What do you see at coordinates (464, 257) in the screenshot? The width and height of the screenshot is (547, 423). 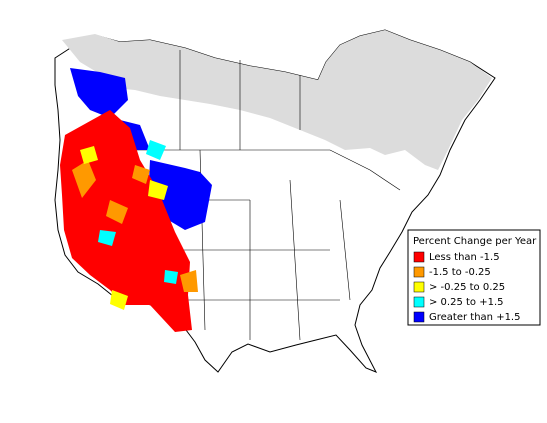 I see `legend-label: Less than -1.5` at bounding box center [464, 257].